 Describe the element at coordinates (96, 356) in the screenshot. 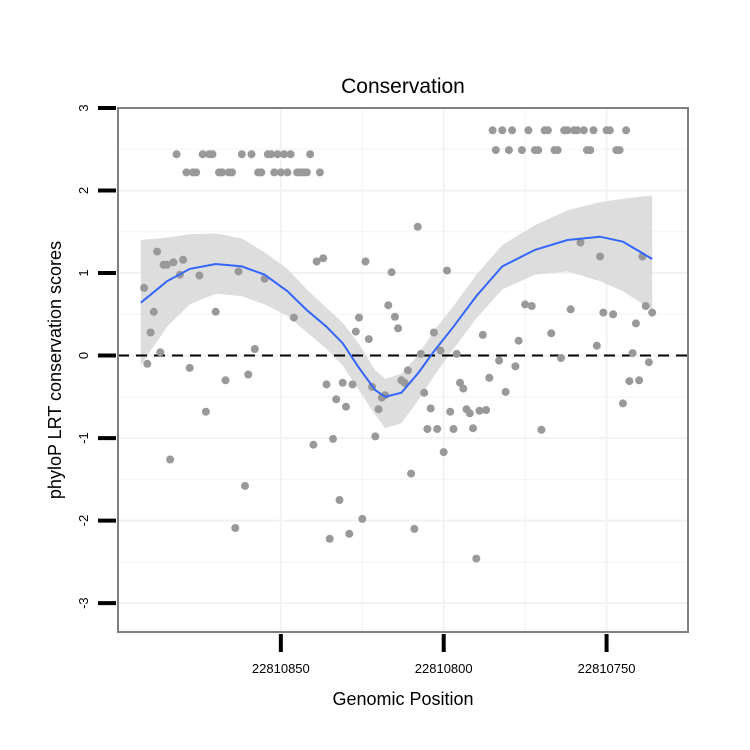

I see `y-axis-ticks: 3 2 1 0 -1 -2 -3` at that location.